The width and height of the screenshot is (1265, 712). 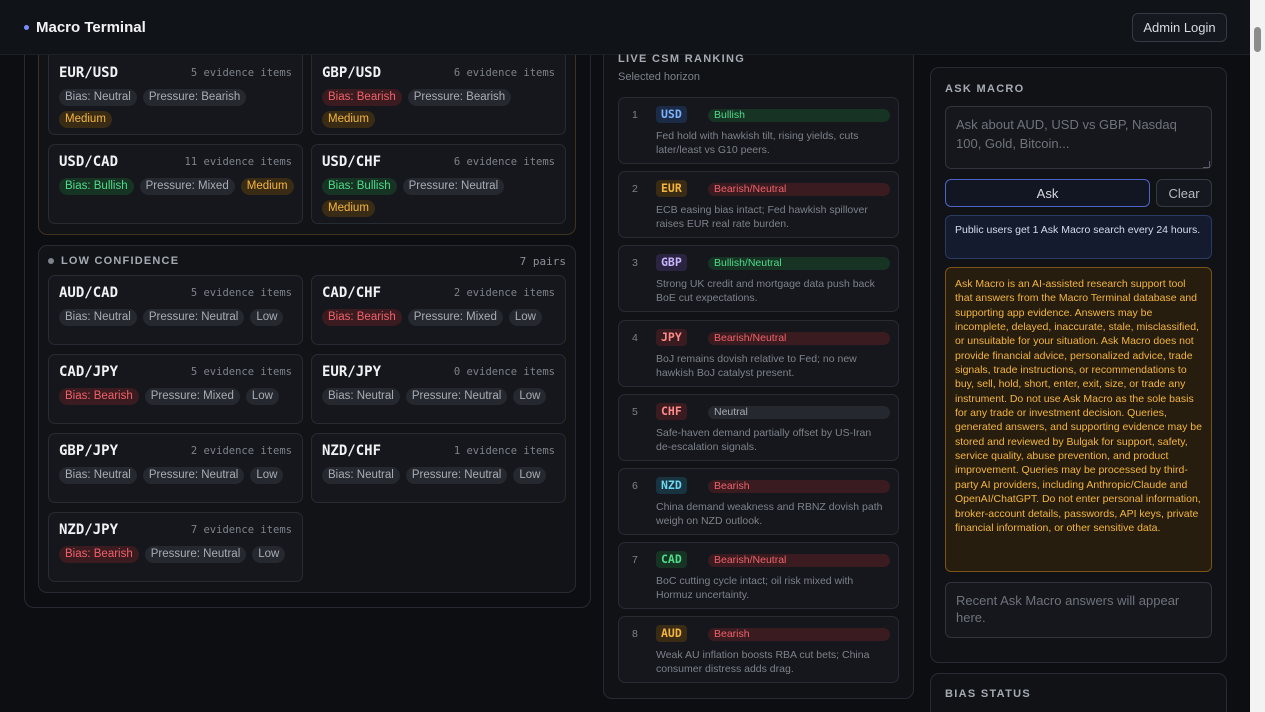 What do you see at coordinates (442, 108) in the screenshot?
I see `pair-tags: Bias: Bearish Pressure: Bearish Medium` at bounding box center [442, 108].